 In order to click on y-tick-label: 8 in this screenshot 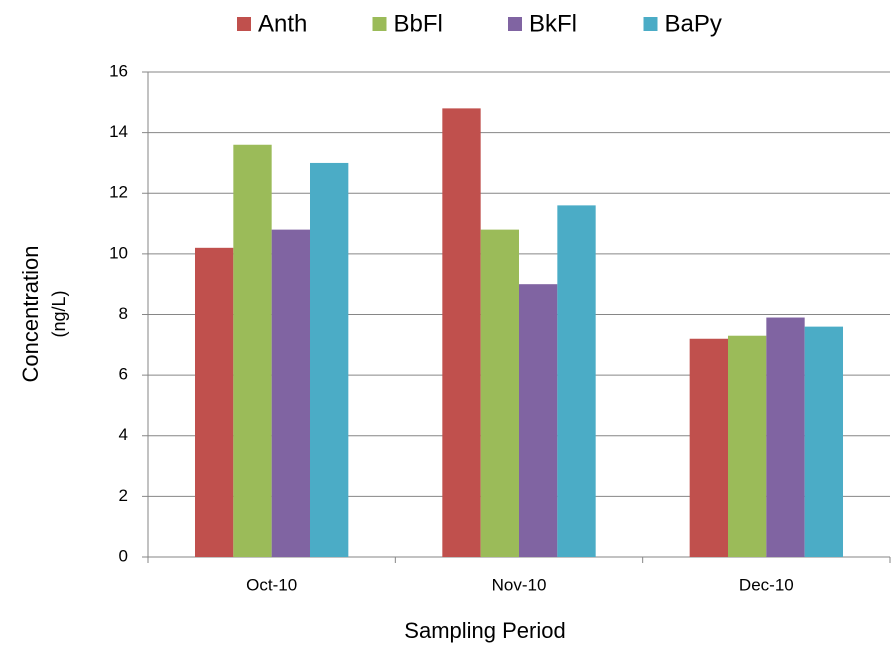, I will do `click(123, 313)`.